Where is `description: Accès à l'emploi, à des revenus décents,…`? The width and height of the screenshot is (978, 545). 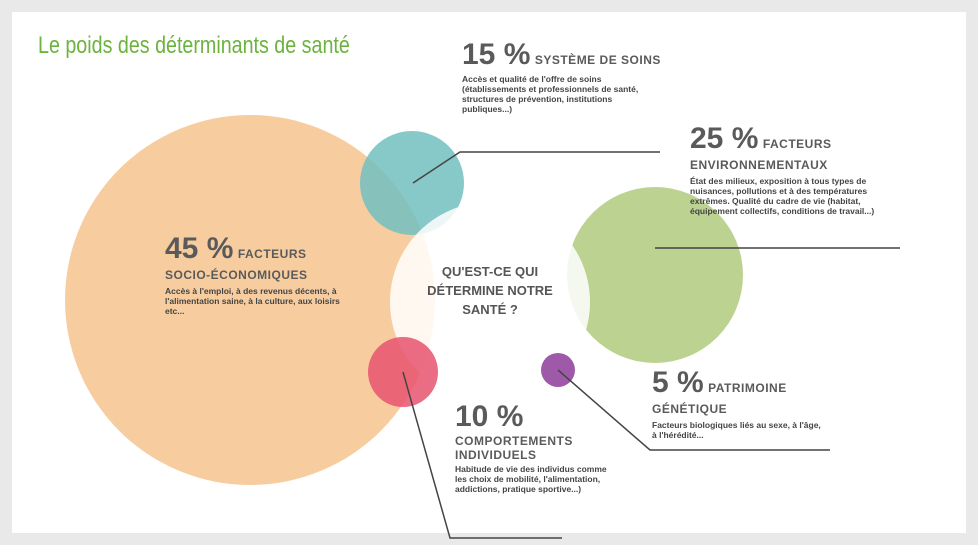
description: Accès à l'emploi, à des revenus décents,… is located at coordinates (252, 301).